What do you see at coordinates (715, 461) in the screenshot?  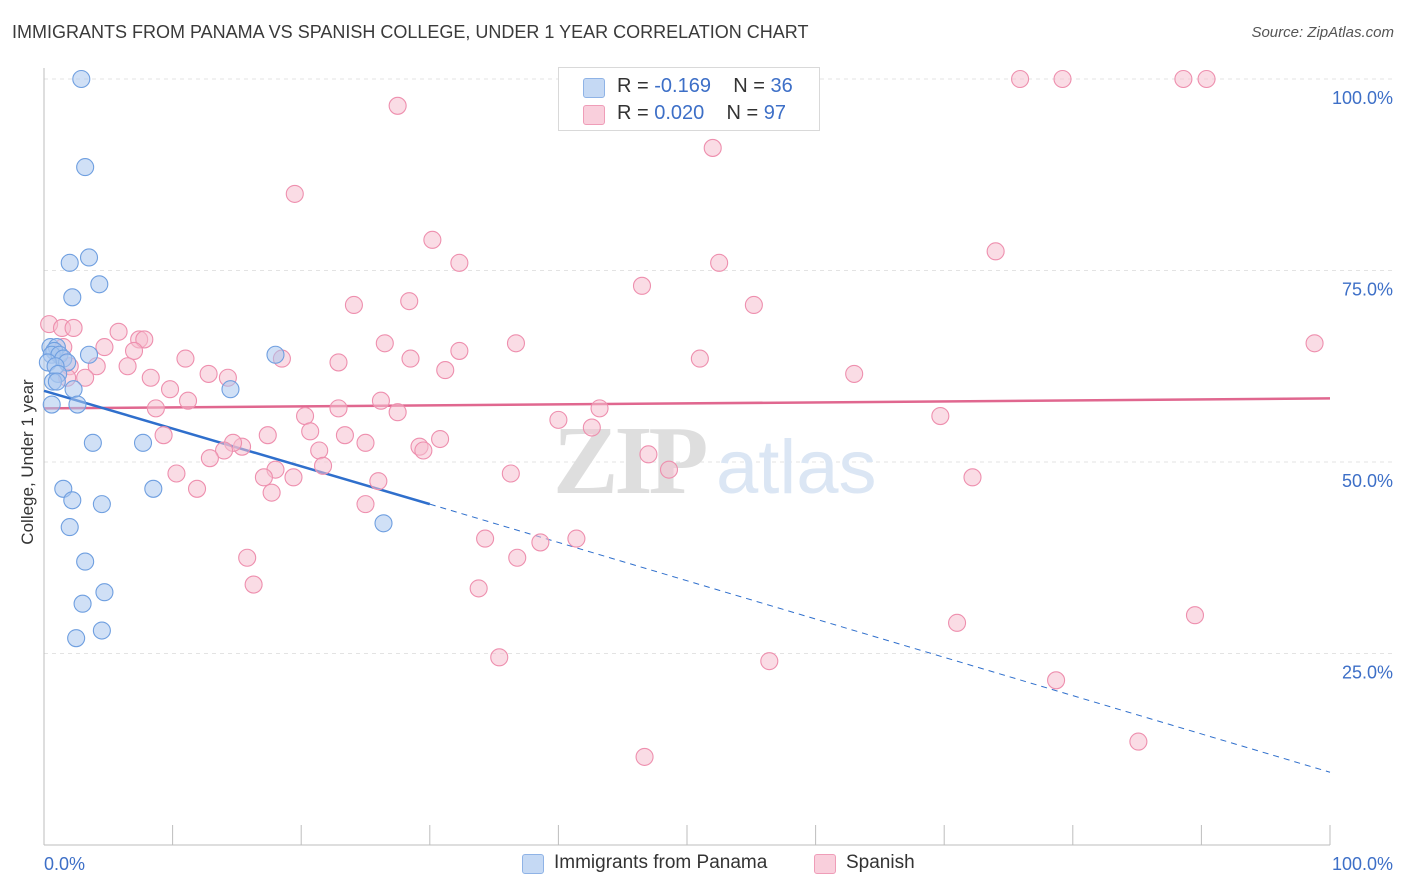 I see `zipatlas-watermark: ZIP atlas` at bounding box center [715, 461].